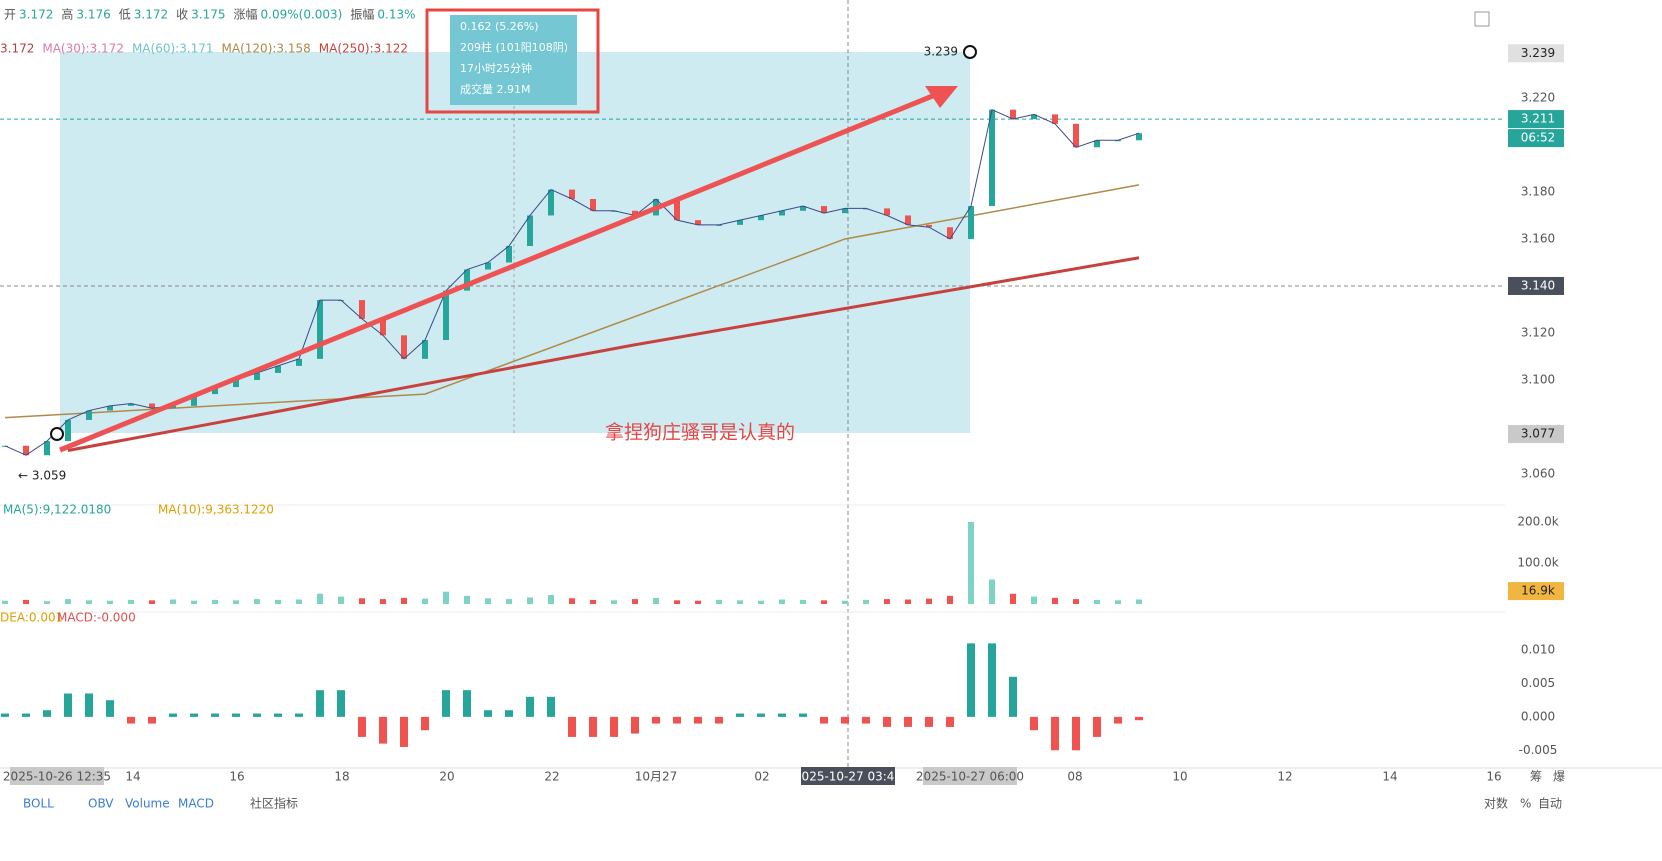 Image resolution: width=1662 pixels, height=861 pixels. I want to click on corner-control: 爆, so click(1559, 777).